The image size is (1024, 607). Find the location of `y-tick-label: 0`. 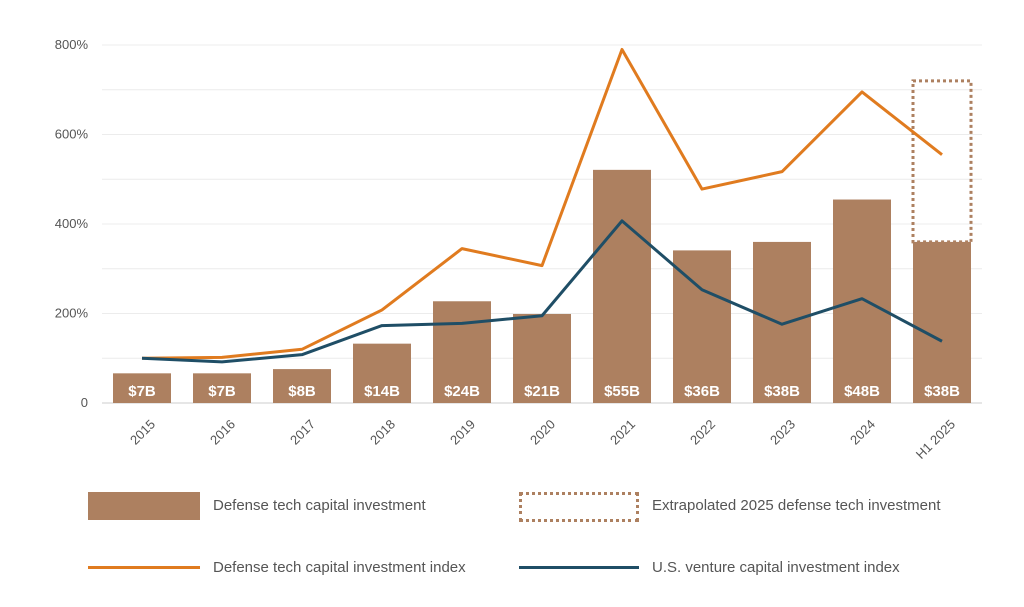

y-tick-label: 0 is located at coordinates (84, 402).